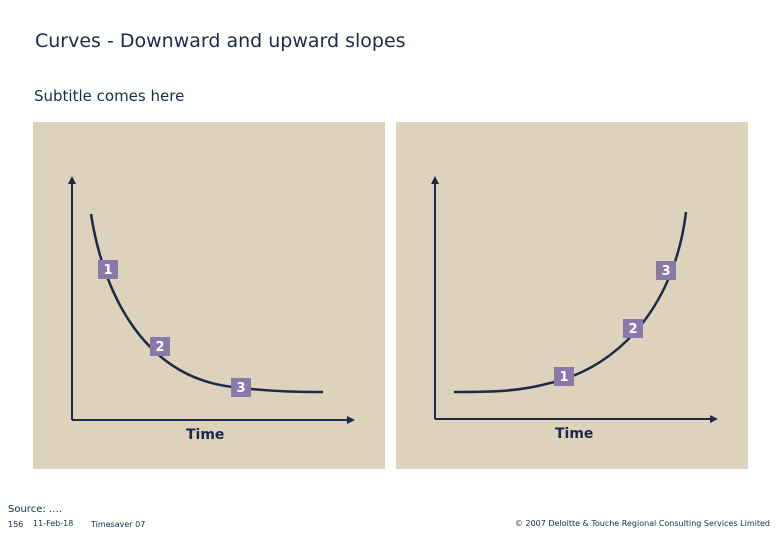  What do you see at coordinates (206, 303) in the screenshot?
I see `downward-curve-line` at bounding box center [206, 303].